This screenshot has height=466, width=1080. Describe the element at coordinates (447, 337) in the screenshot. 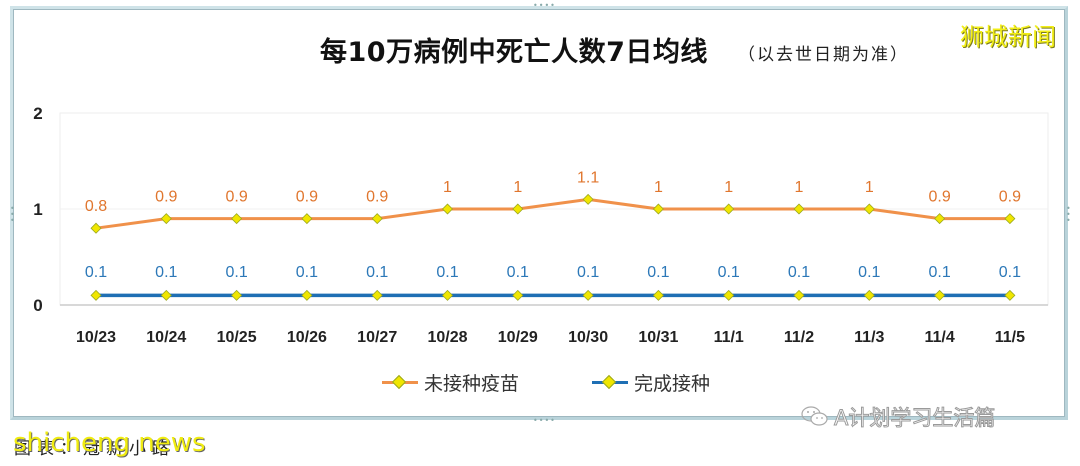

I see `x-tick-label: 10/28` at that location.